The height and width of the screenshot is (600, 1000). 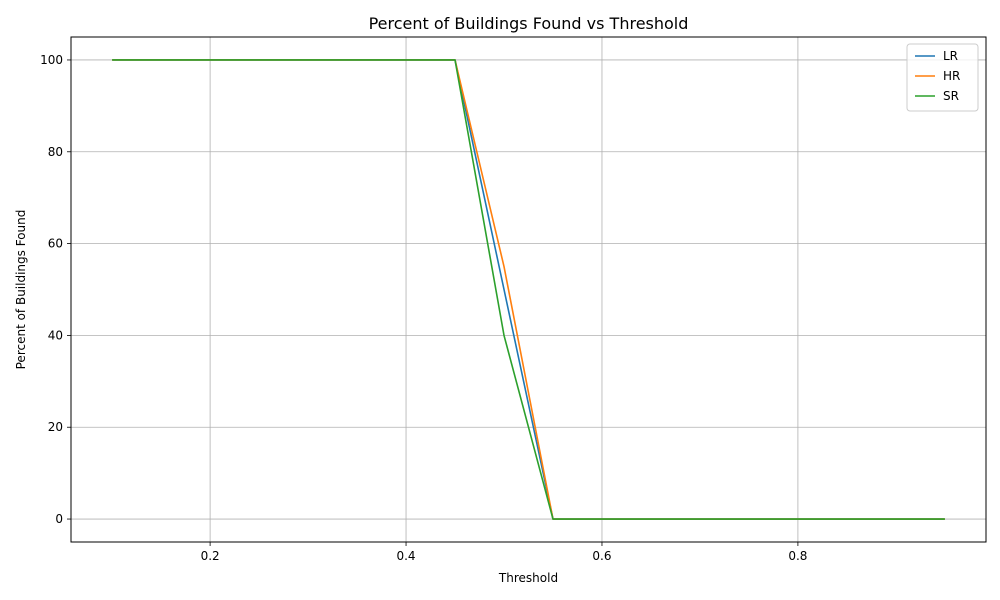 What do you see at coordinates (210, 556) in the screenshot?
I see `x-tick-label: 0.2` at bounding box center [210, 556].